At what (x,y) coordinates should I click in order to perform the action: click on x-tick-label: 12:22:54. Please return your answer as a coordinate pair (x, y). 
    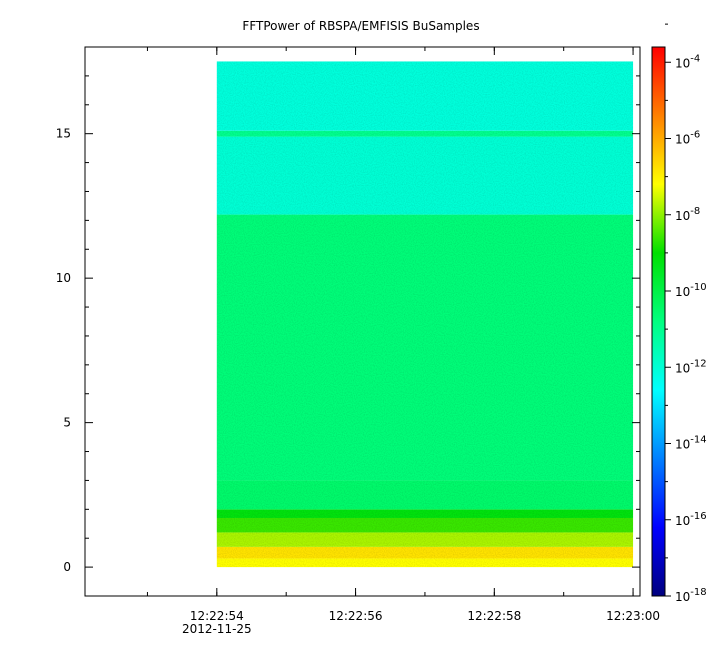
    Looking at the image, I should click on (217, 616).